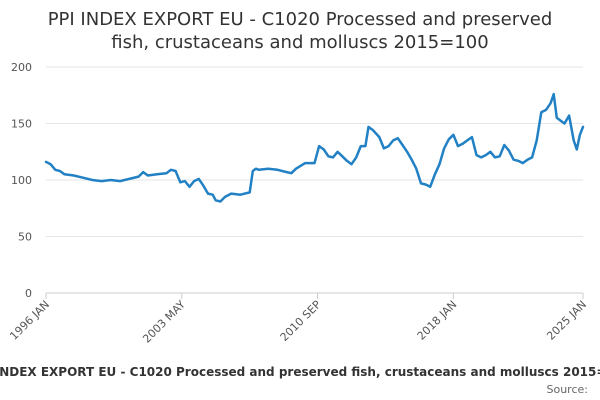 The height and width of the screenshot is (400, 600). What do you see at coordinates (21, 124) in the screenshot?
I see `y-tick-label: 150` at bounding box center [21, 124].